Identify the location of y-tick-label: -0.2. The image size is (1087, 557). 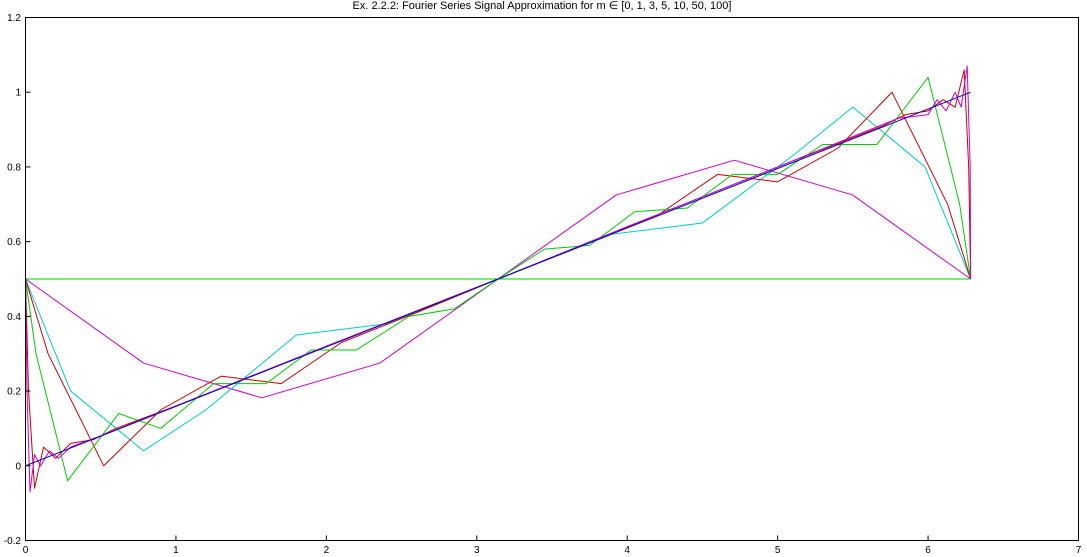
(13, 541).